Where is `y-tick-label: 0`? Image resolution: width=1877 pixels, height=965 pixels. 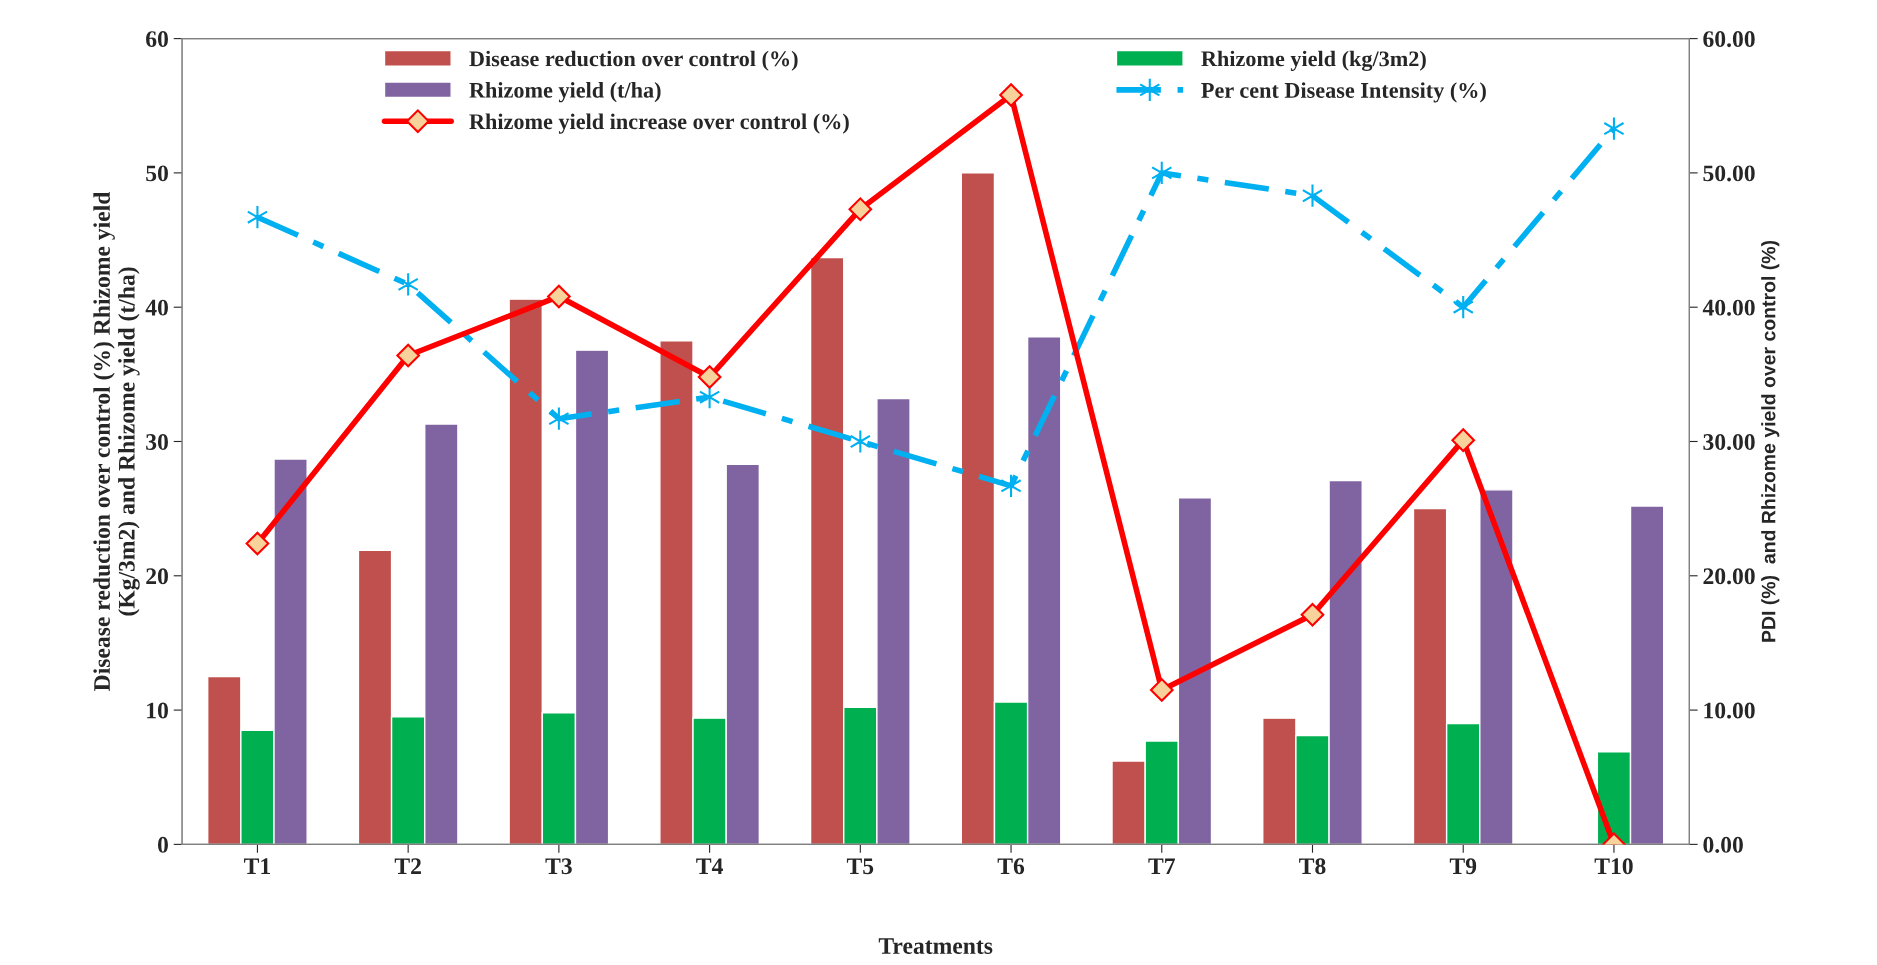 y-tick-label: 0 is located at coordinates (162, 844).